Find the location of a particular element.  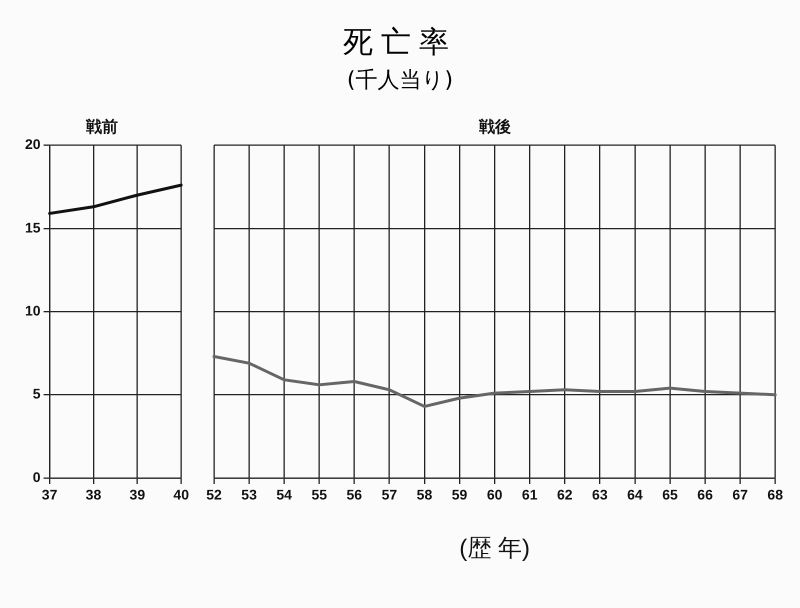

x-tick-label: 40 is located at coordinates (181, 494).